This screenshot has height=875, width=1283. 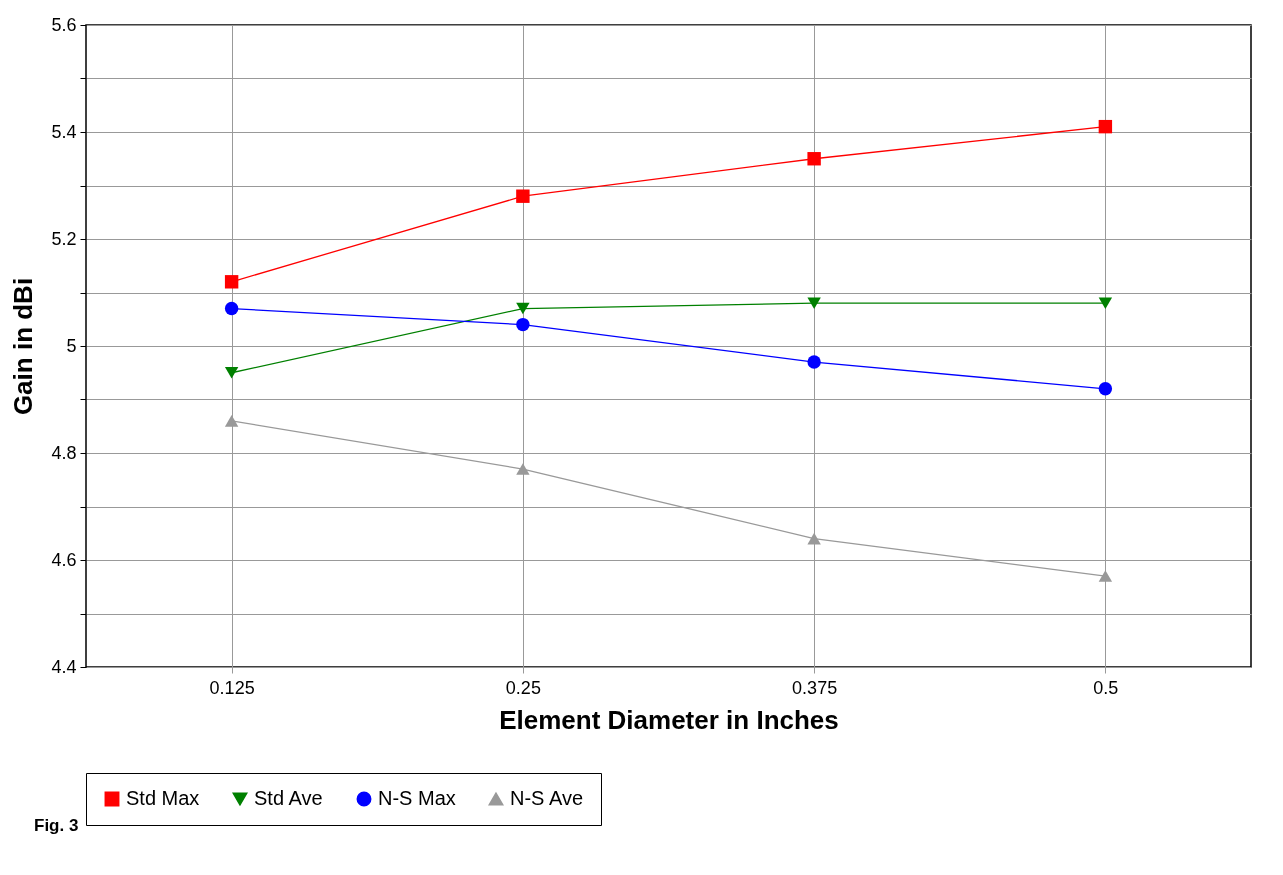 What do you see at coordinates (417, 798) in the screenshot?
I see `legend-label: N-S Max` at bounding box center [417, 798].